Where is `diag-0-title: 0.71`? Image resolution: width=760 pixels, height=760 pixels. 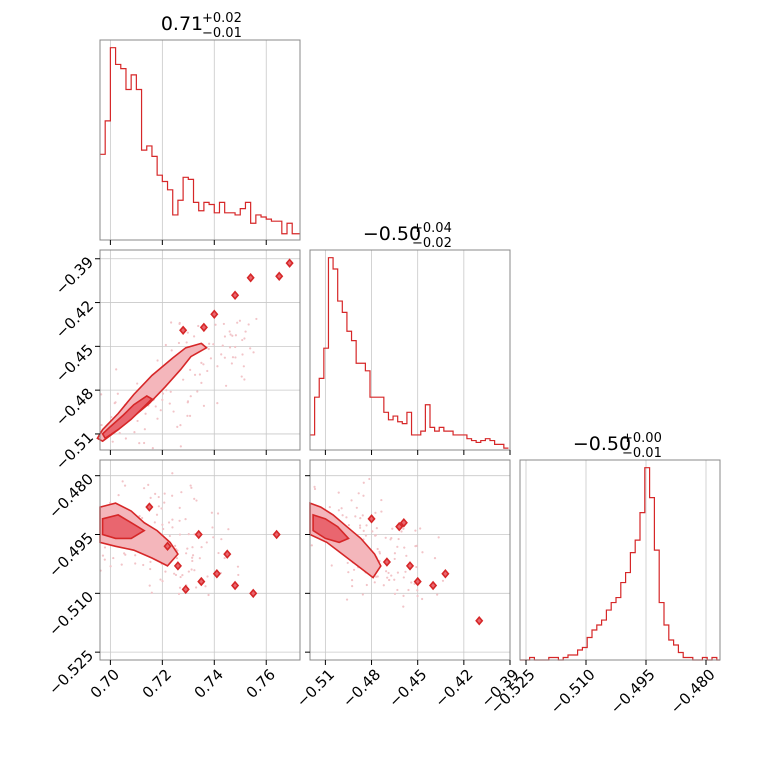
diag-0-title: 0.71 is located at coordinates (182, 24).